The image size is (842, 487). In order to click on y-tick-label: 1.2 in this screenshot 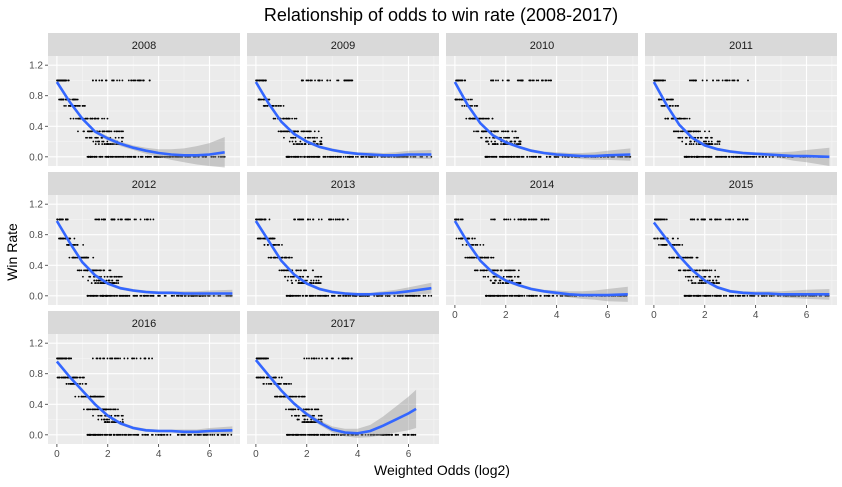, I will do `click(36, 66)`.